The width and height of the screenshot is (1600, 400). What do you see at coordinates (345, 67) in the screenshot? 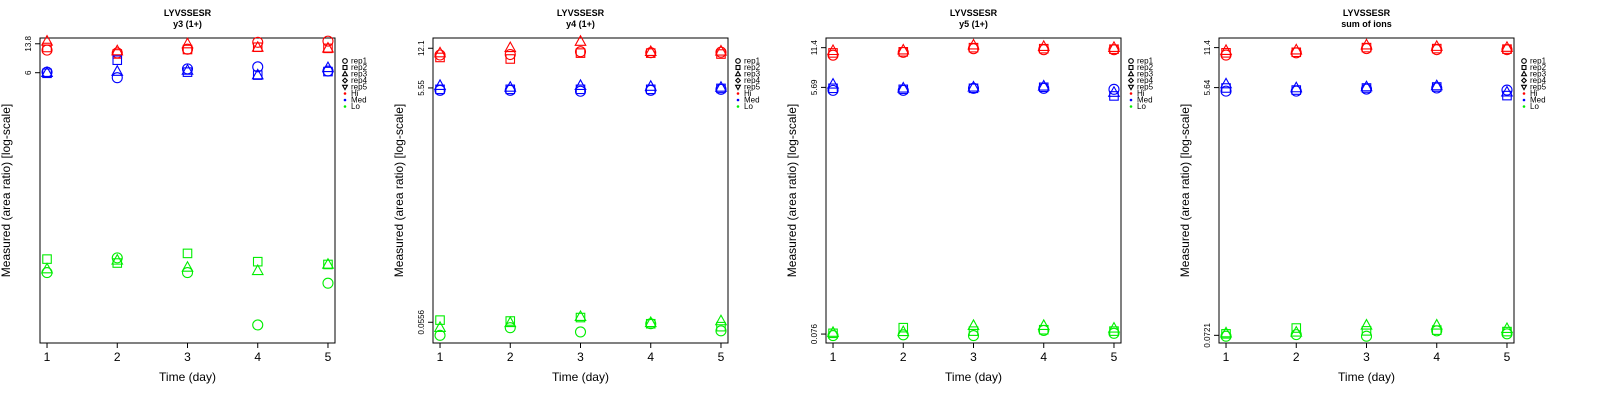
I see `legend-marker-rep2` at bounding box center [345, 67].